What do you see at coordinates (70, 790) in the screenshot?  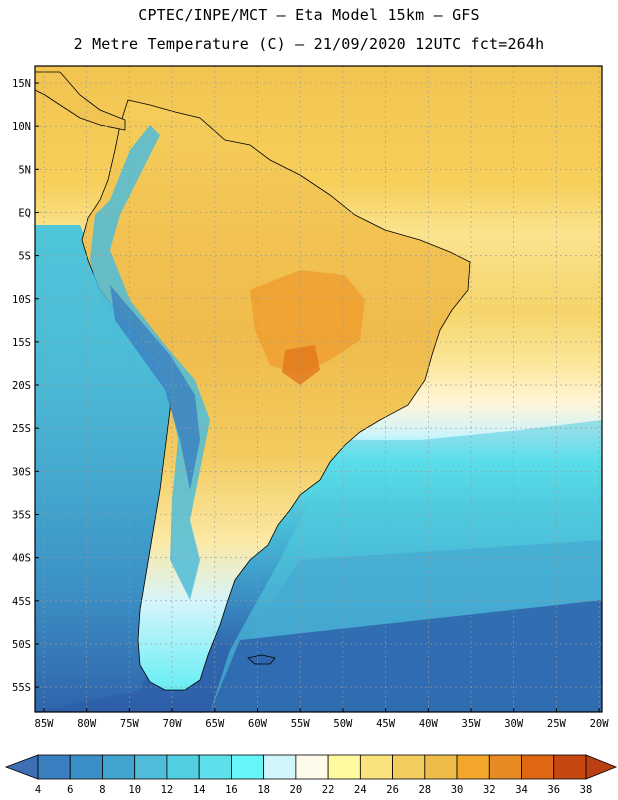 I see `colorbar-label: 6` at bounding box center [70, 790].